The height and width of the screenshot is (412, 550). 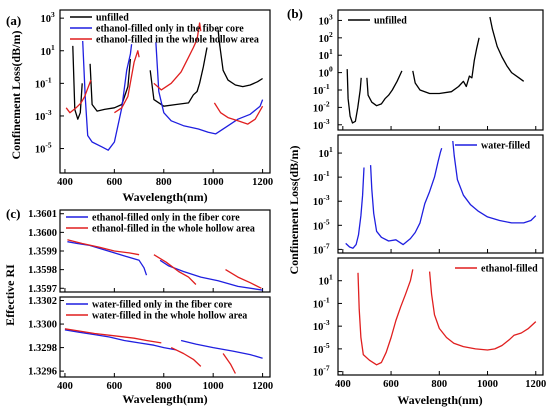 I want to click on panel-b-sub0-ytick-label: 10², so click(x=326, y=37).